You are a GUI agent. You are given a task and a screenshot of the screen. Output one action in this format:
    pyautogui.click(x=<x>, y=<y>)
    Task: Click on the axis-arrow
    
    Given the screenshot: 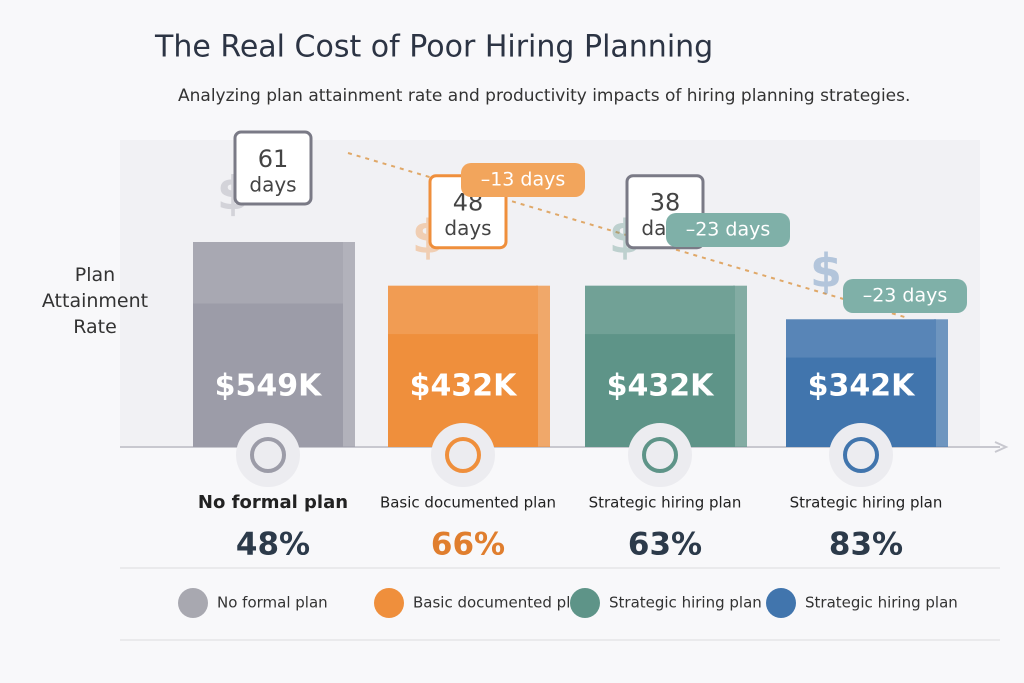 What is the action you would take?
    pyautogui.click(x=1001, y=447)
    